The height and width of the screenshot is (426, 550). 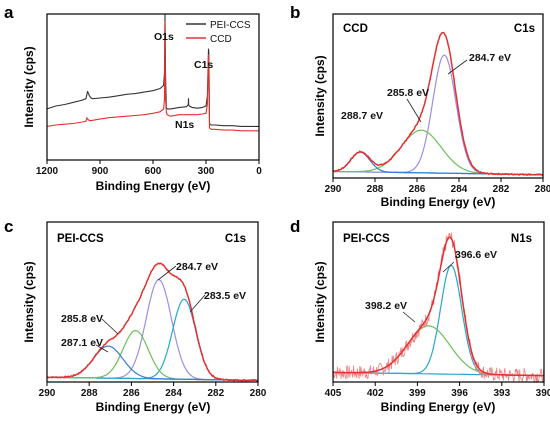 I want to click on panel-a-xticks: 1200 900 600 300 0, so click(x=149, y=168).